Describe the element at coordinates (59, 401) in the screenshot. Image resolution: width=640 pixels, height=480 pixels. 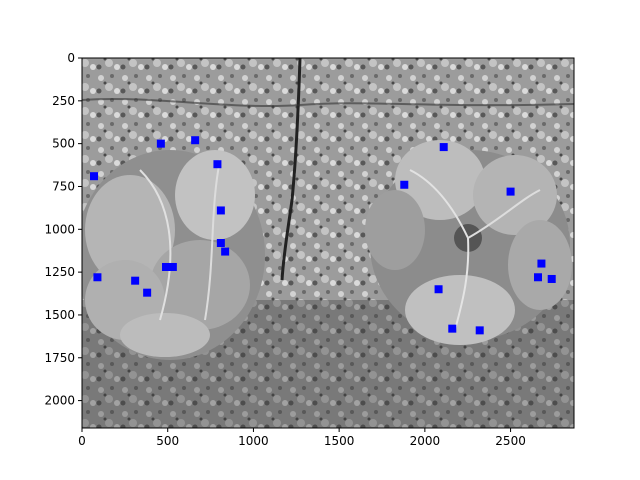
I see `y-tick-label: 2000` at that location.